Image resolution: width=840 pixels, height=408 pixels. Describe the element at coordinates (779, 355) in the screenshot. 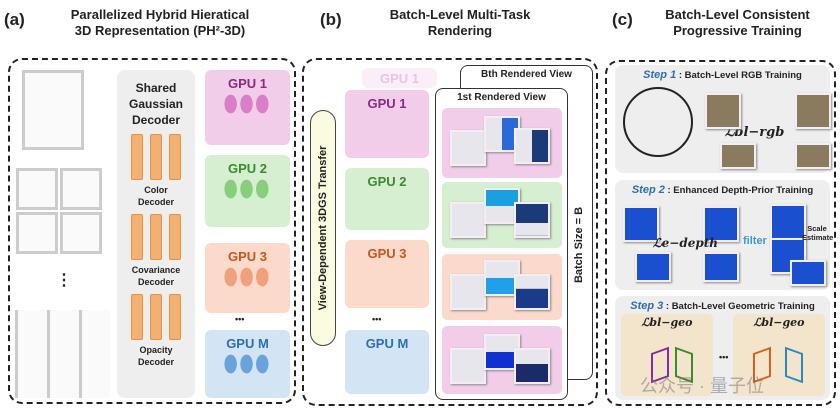

I see `geo-view-2: ℒbl−geo` at that location.